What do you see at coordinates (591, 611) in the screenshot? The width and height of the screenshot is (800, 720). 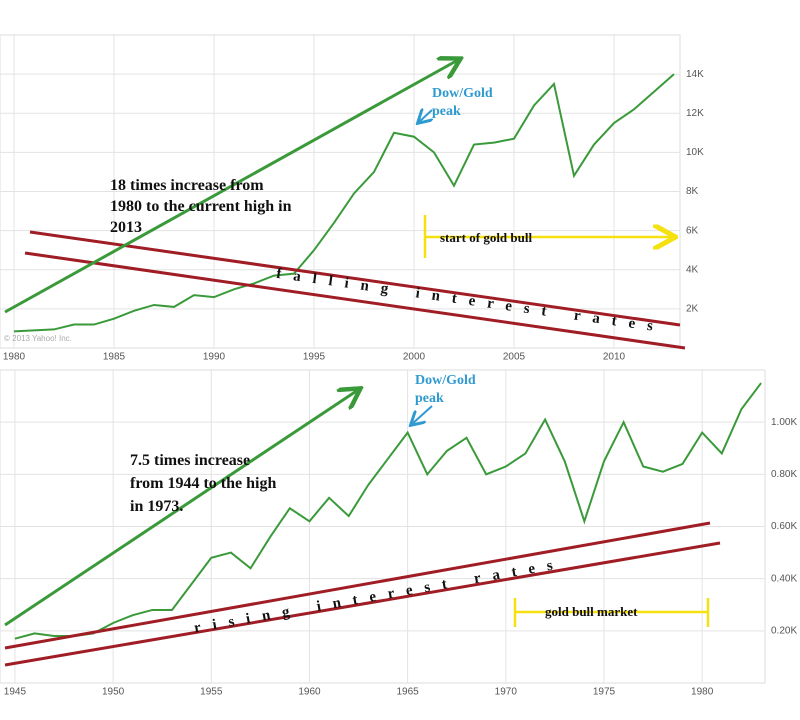 I see `annotation: gold bull market` at bounding box center [591, 611].